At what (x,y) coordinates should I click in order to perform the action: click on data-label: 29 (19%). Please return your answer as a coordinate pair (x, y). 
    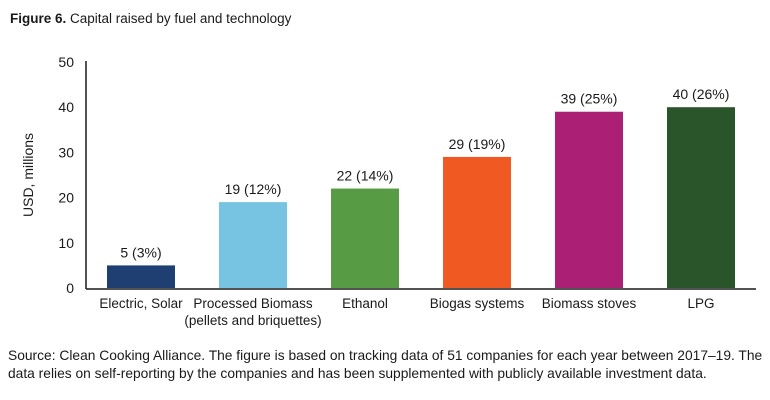
    Looking at the image, I should click on (477, 144).